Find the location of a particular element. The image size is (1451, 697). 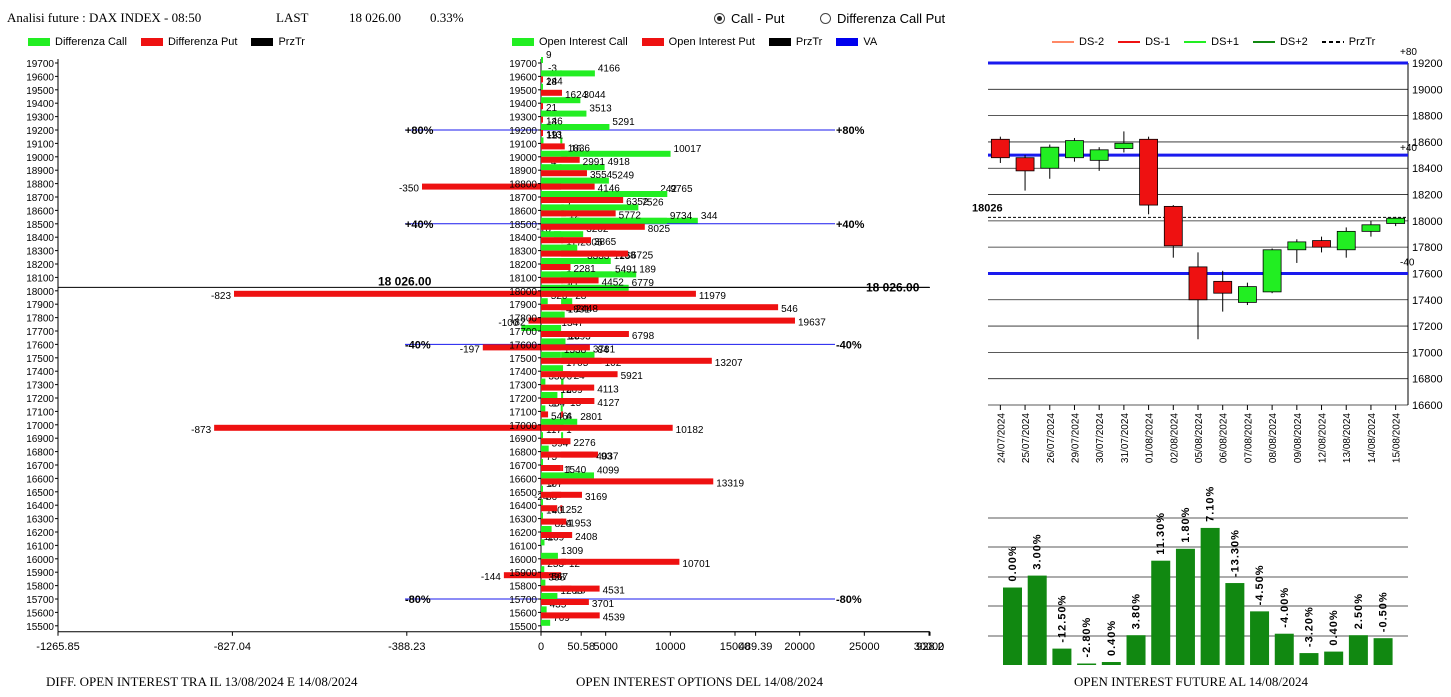

y-tick-label: 17800 is located at coordinates (1427, 248).